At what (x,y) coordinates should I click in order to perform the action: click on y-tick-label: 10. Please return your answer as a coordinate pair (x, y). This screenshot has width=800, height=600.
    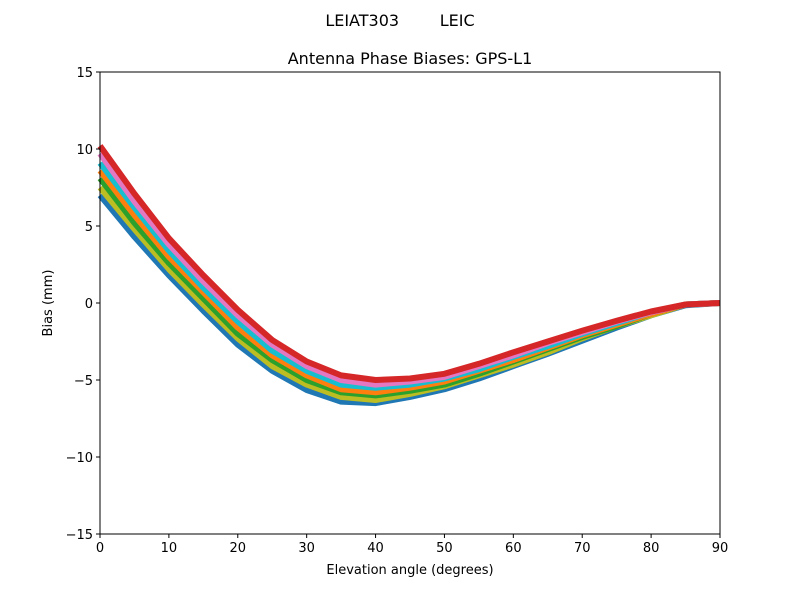
    Looking at the image, I should click on (84, 150).